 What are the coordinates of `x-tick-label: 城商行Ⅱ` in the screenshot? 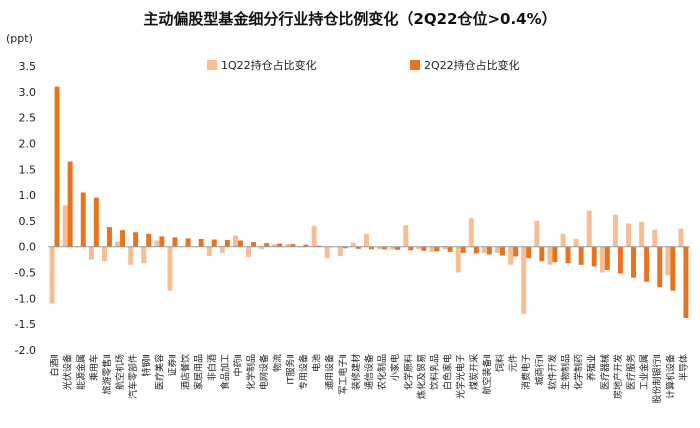 It's located at (539, 369).